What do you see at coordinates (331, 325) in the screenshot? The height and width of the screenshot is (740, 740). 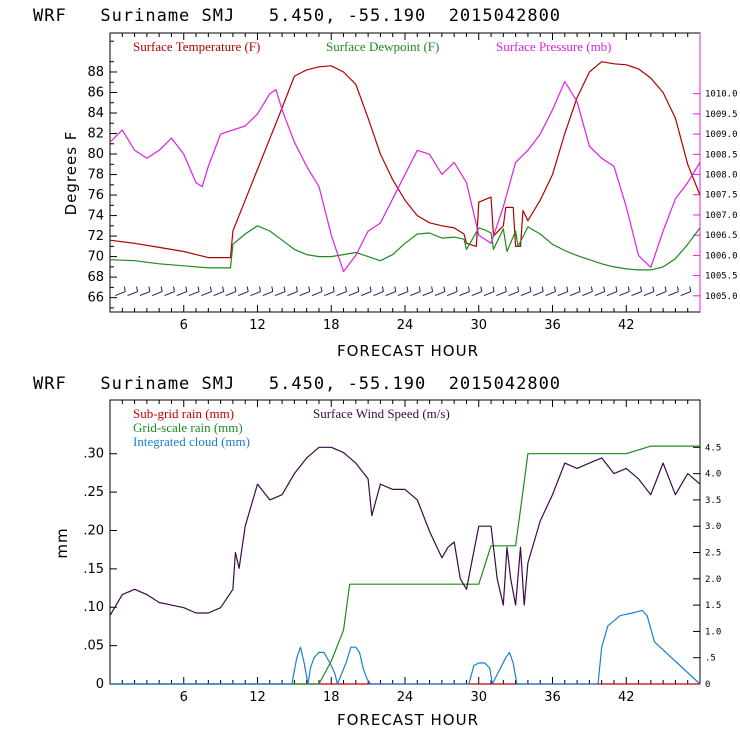 I see `panel1-x-tick-label: 18` at bounding box center [331, 325].